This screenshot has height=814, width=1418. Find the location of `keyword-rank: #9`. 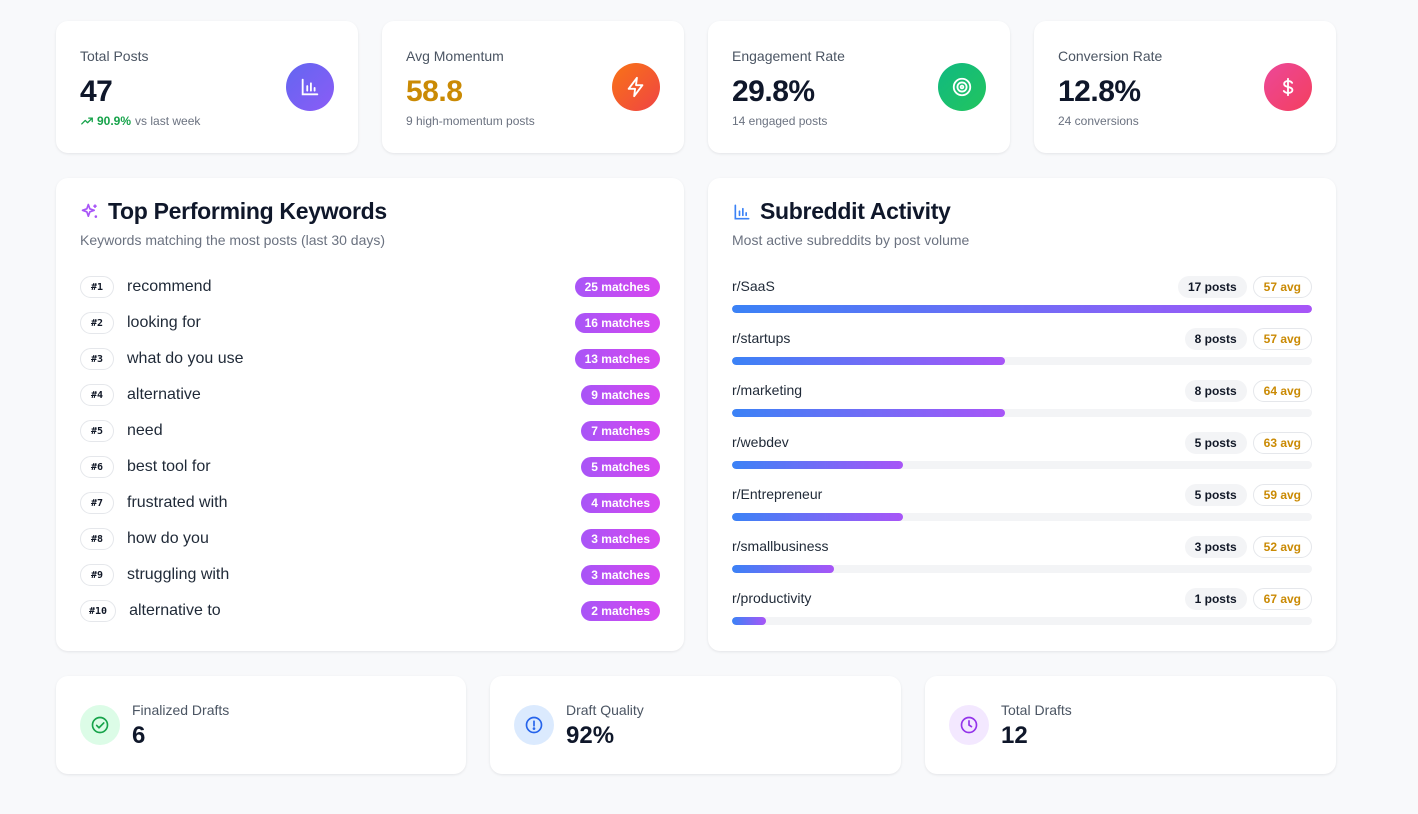

keyword-rank: #9 is located at coordinates (97, 575).